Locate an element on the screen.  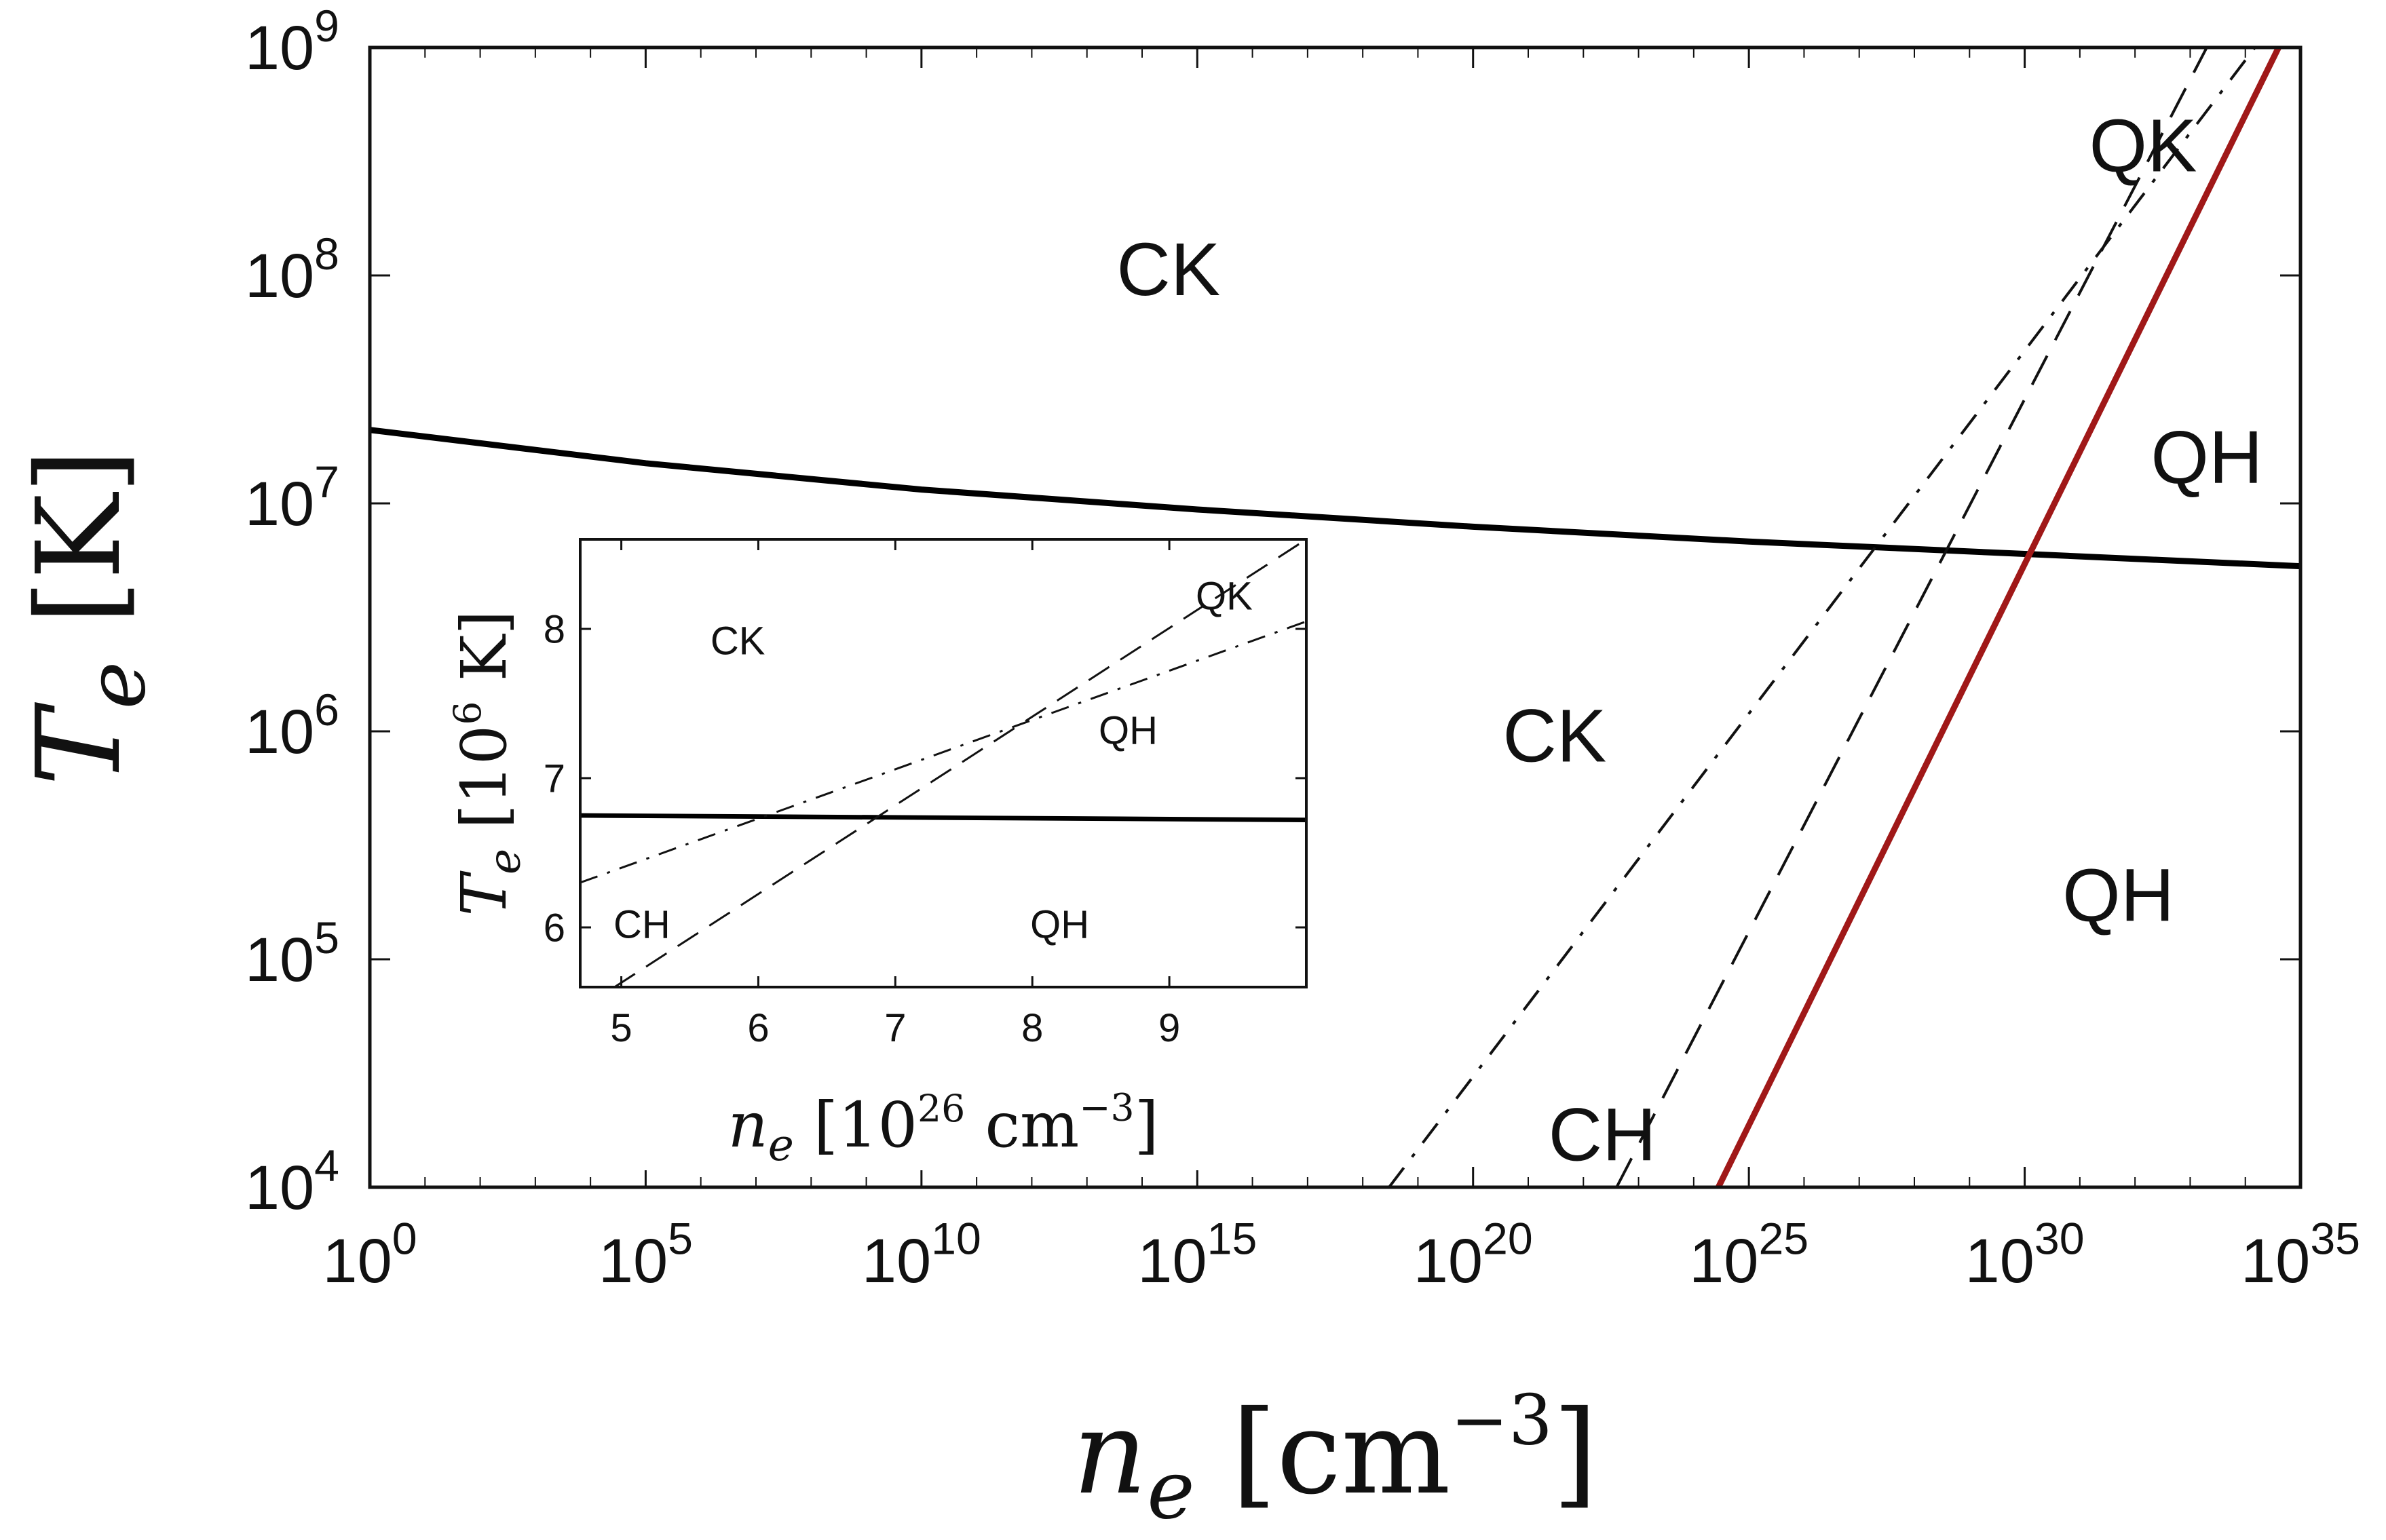
tick-exponent: 9 is located at coordinates (326, 27).